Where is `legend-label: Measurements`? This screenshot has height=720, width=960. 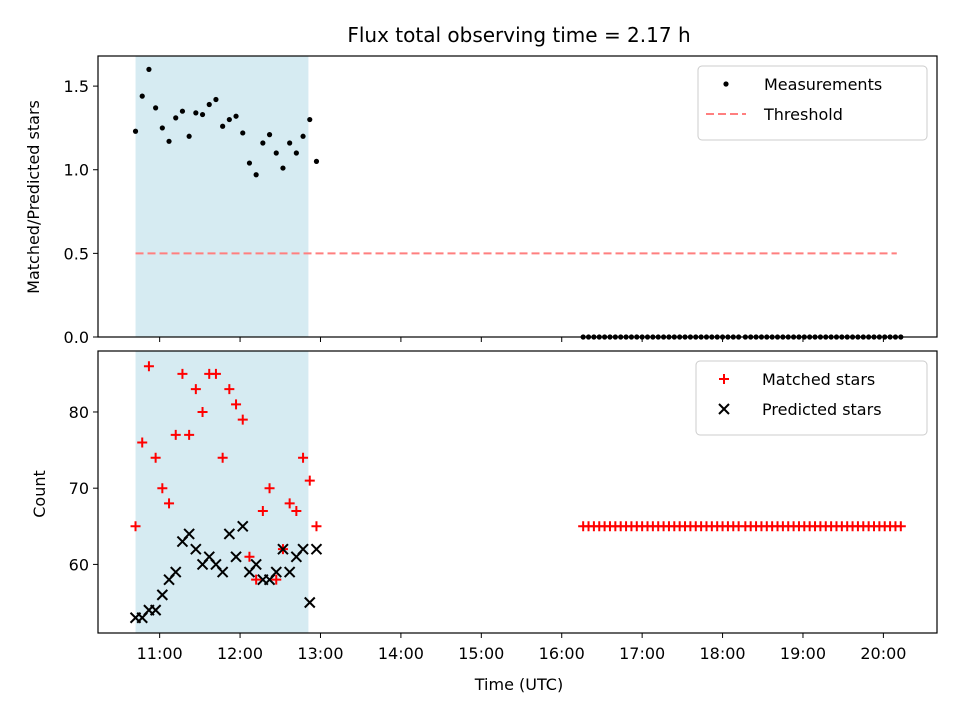 legend-label: Measurements is located at coordinates (823, 84).